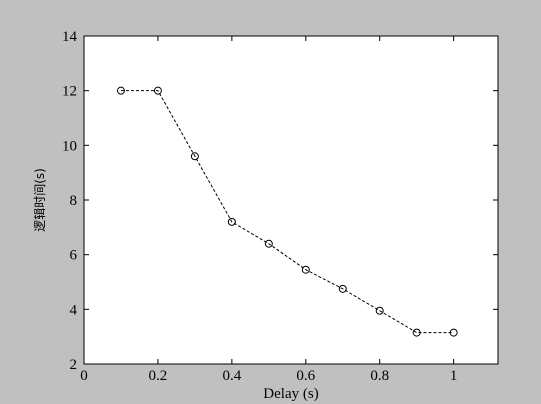 This screenshot has height=404, width=541. What do you see at coordinates (74, 256) in the screenshot?
I see `y-tick-label: 6` at bounding box center [74, 256].